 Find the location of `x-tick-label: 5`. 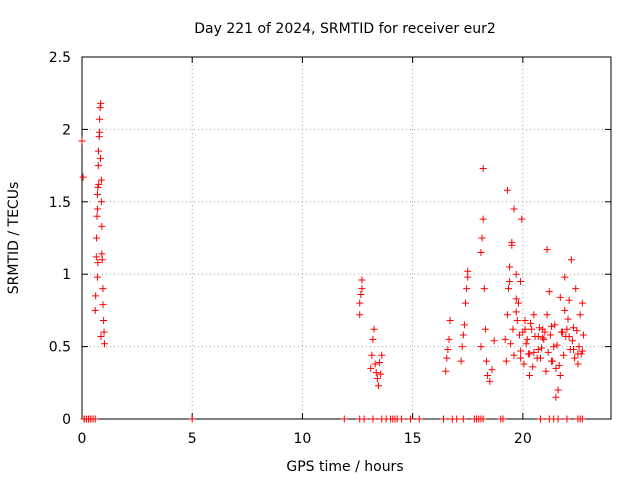

x-tick-label: 5 is located at coordinates (192, 439).